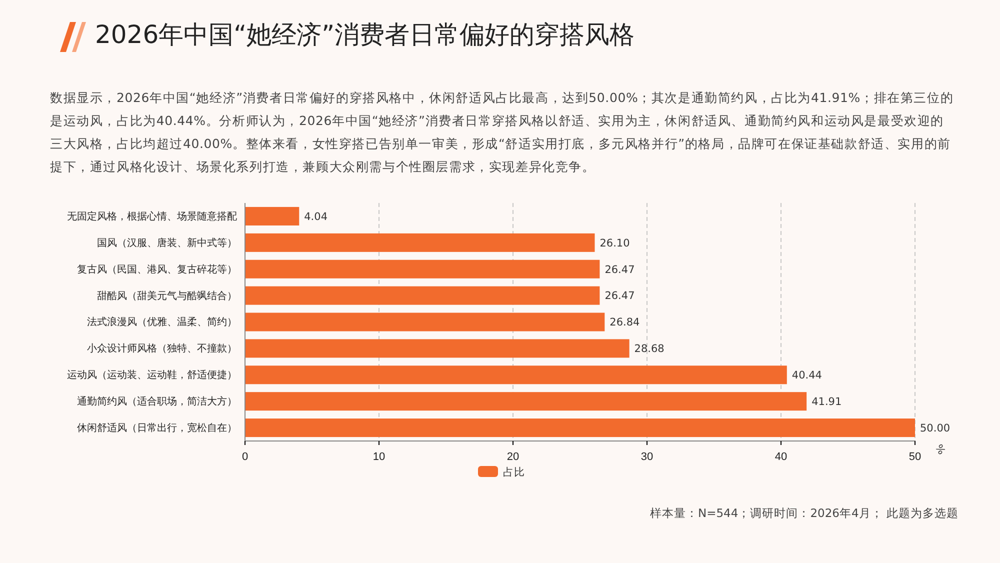  I want to click on data-label: 26.10, so click(615, 243).